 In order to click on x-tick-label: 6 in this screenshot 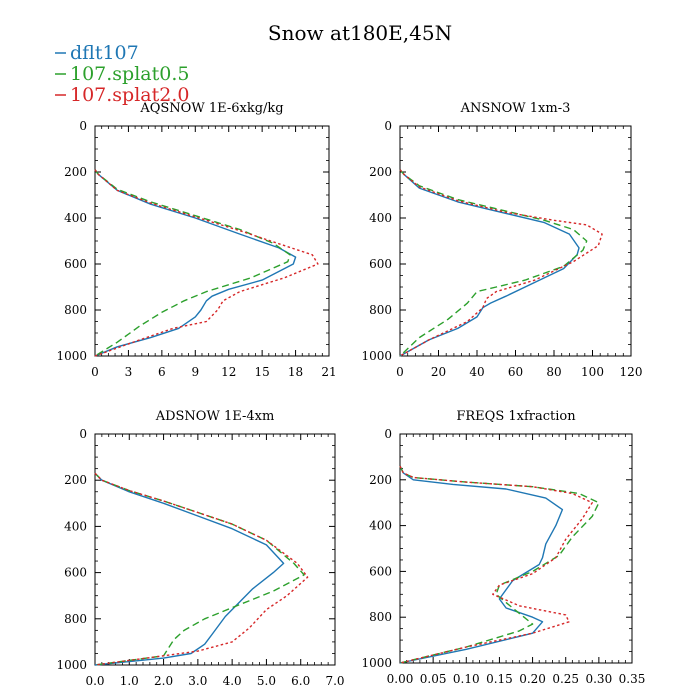, I will do `click(162, 372)`.